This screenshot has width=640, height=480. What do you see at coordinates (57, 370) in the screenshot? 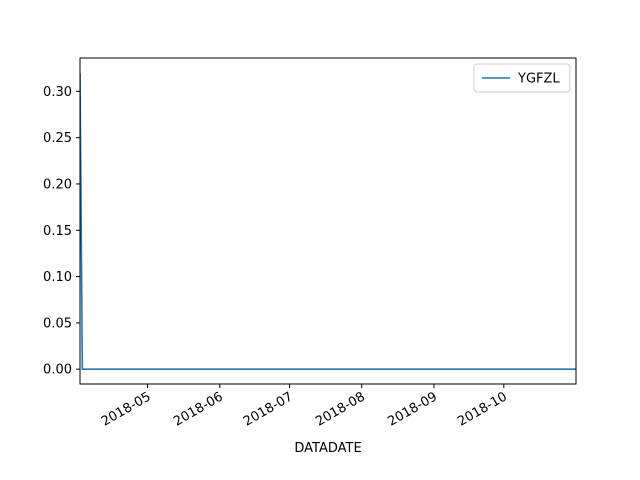
I see `y-tick-label: 0.00` at bounding box center [57, 370].